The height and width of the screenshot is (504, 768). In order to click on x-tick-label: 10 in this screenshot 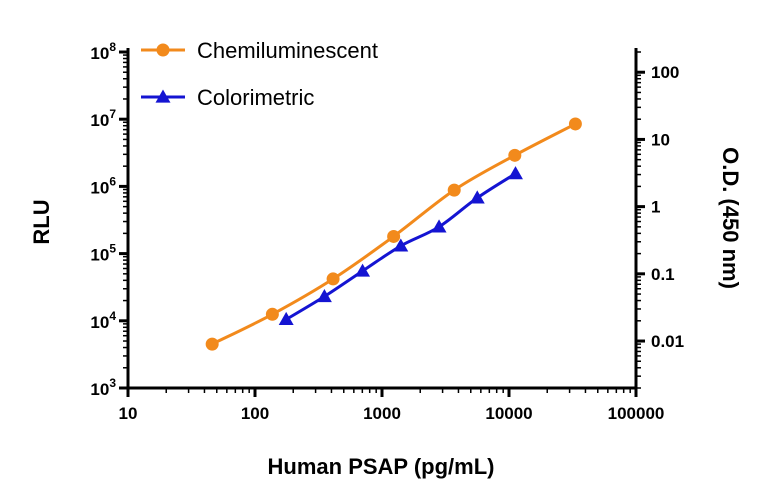, I will do `click(128, 413)`.